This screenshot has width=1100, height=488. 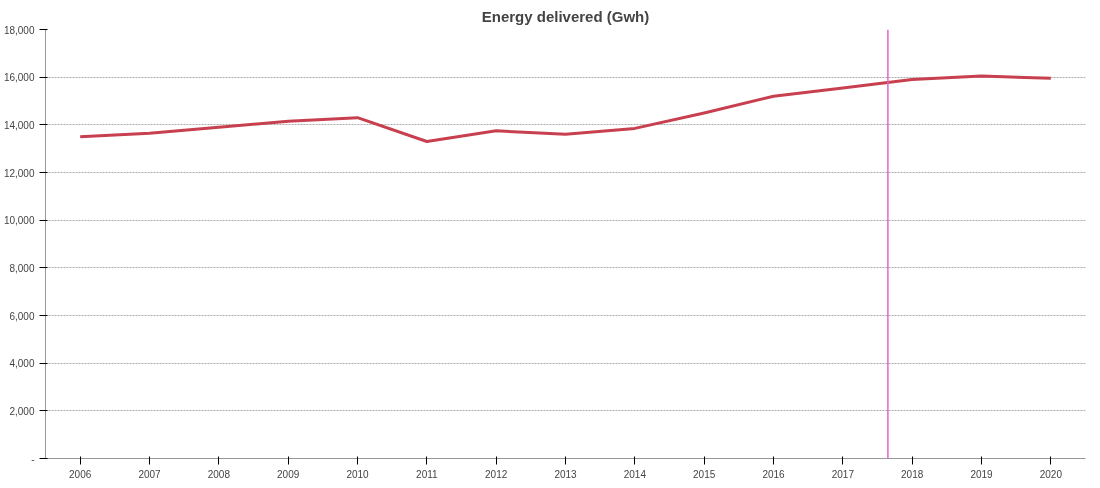 What do you see at coordinates (22, 364) in the screenshot?
I see `y-tick-label: 4,000` at bounding box center [22, 364].